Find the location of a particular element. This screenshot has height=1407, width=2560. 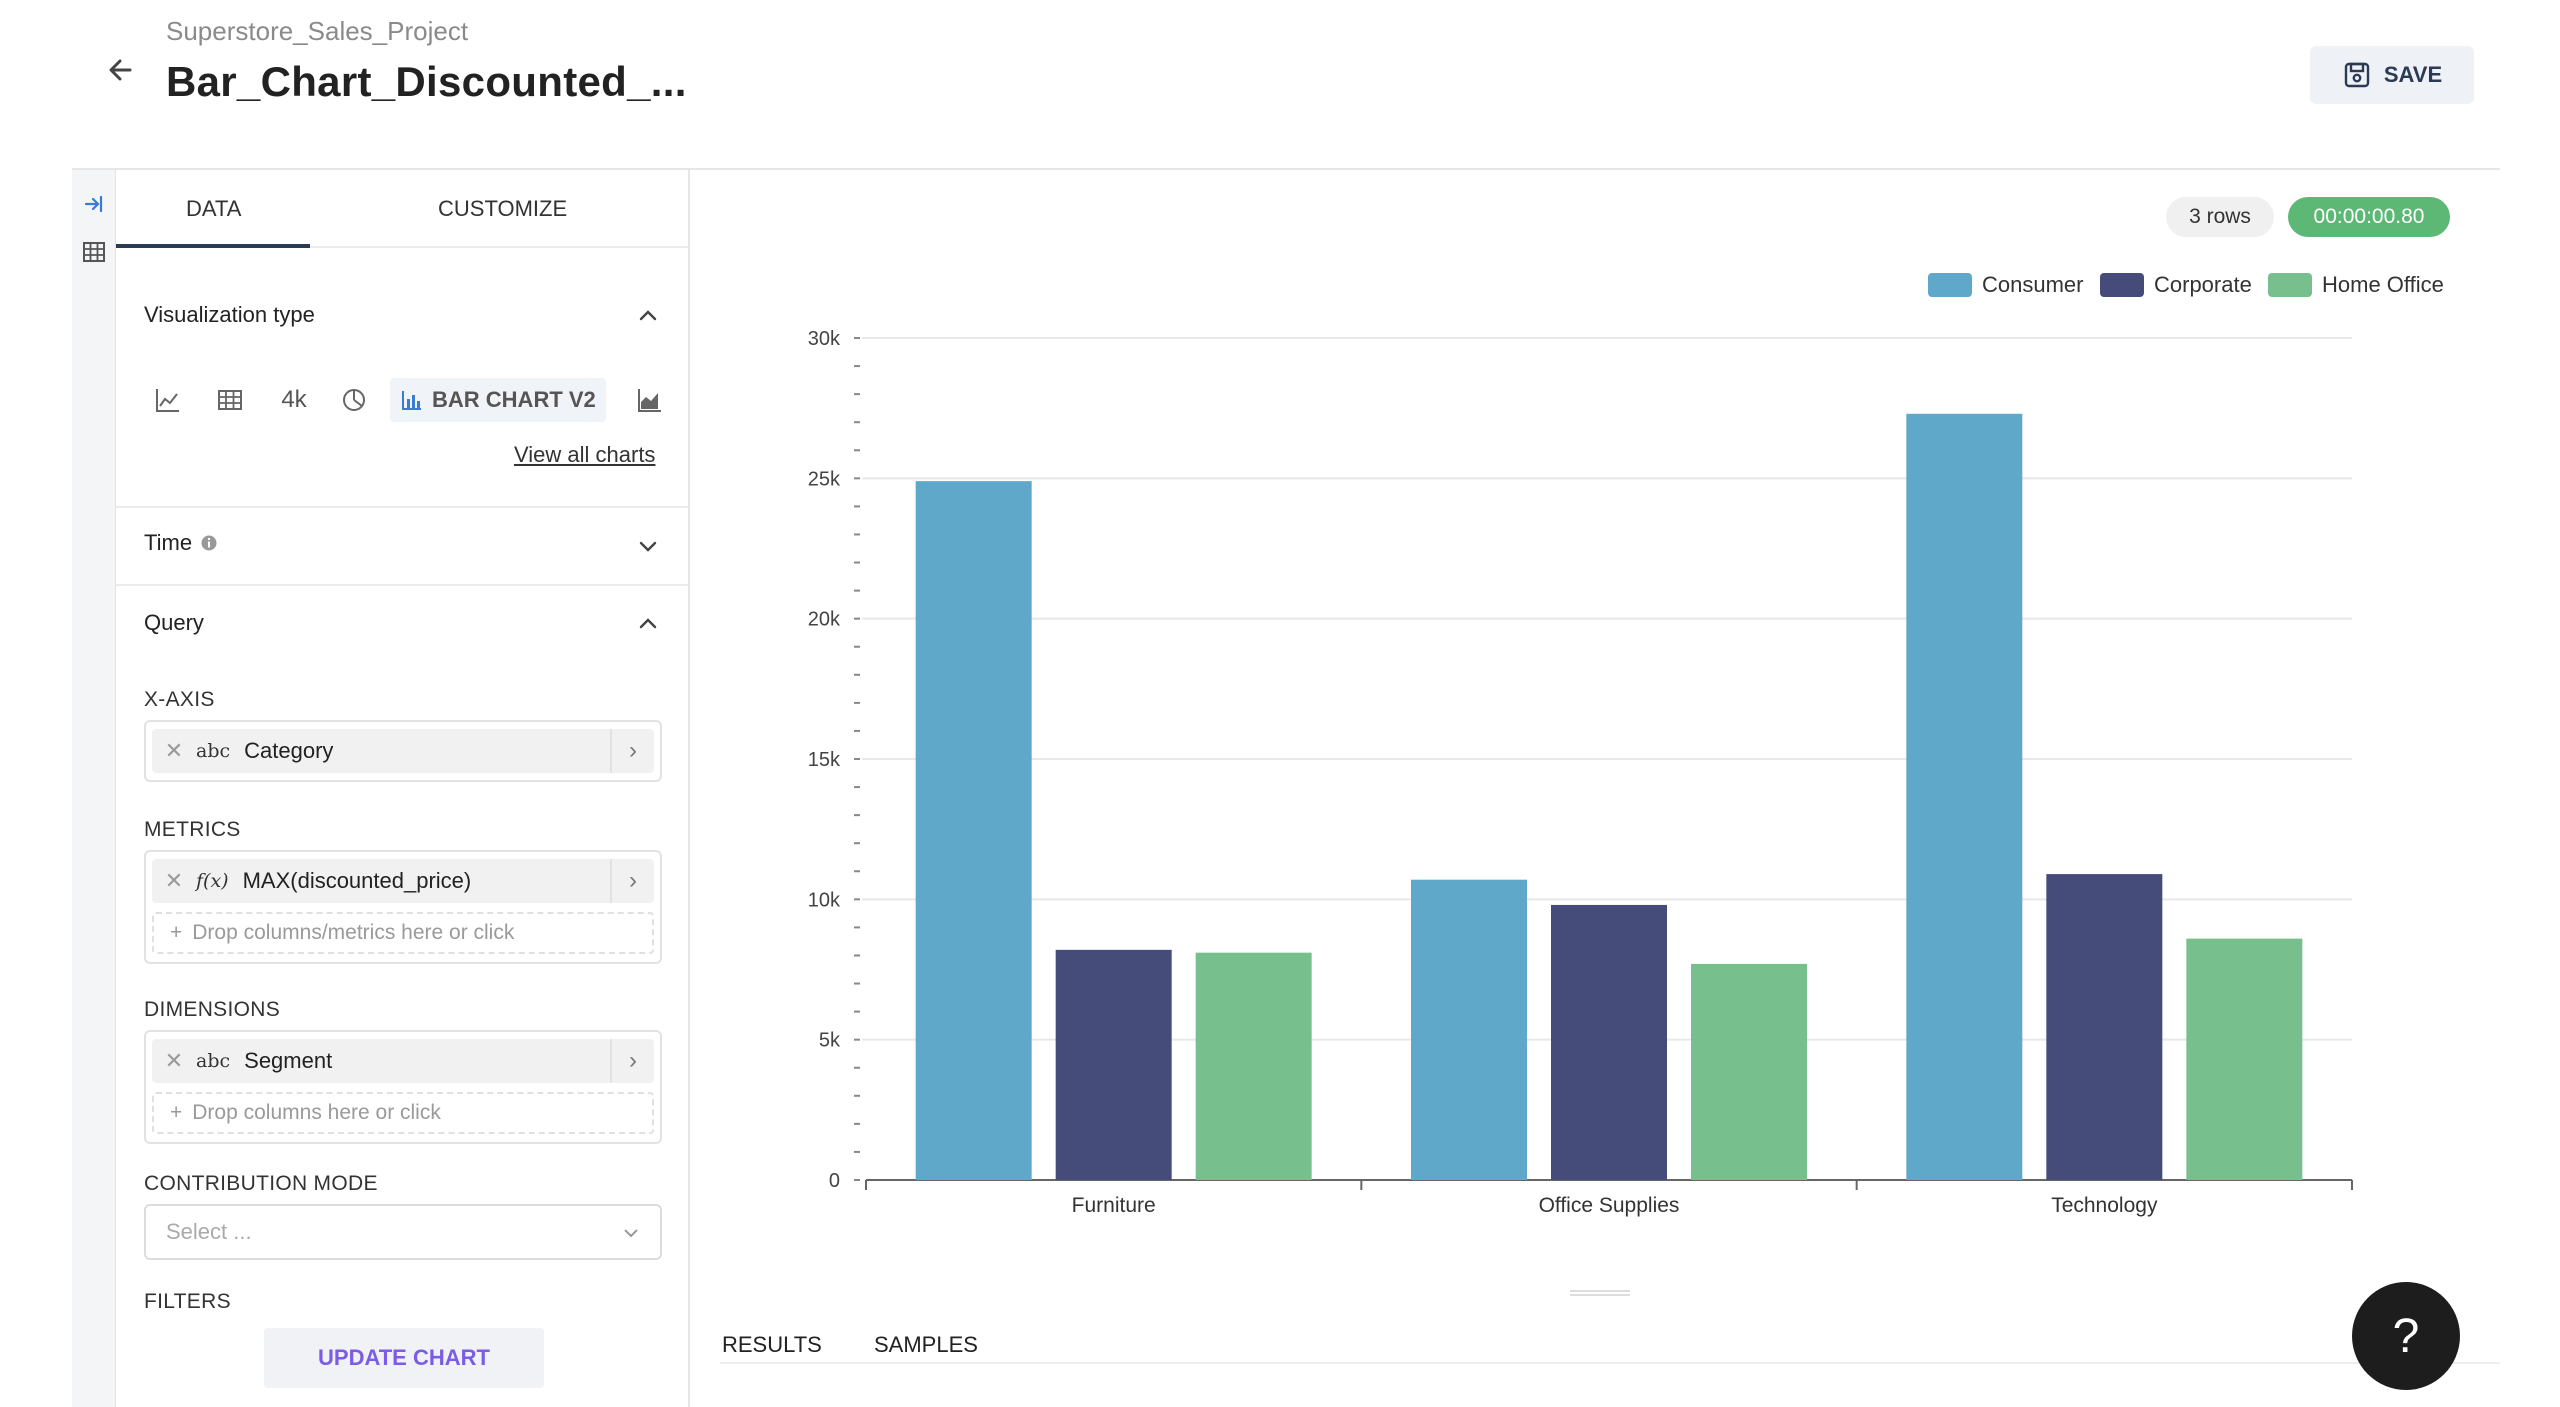

legend-item-consumer: Consumer is located at coordinates (2005, 285).